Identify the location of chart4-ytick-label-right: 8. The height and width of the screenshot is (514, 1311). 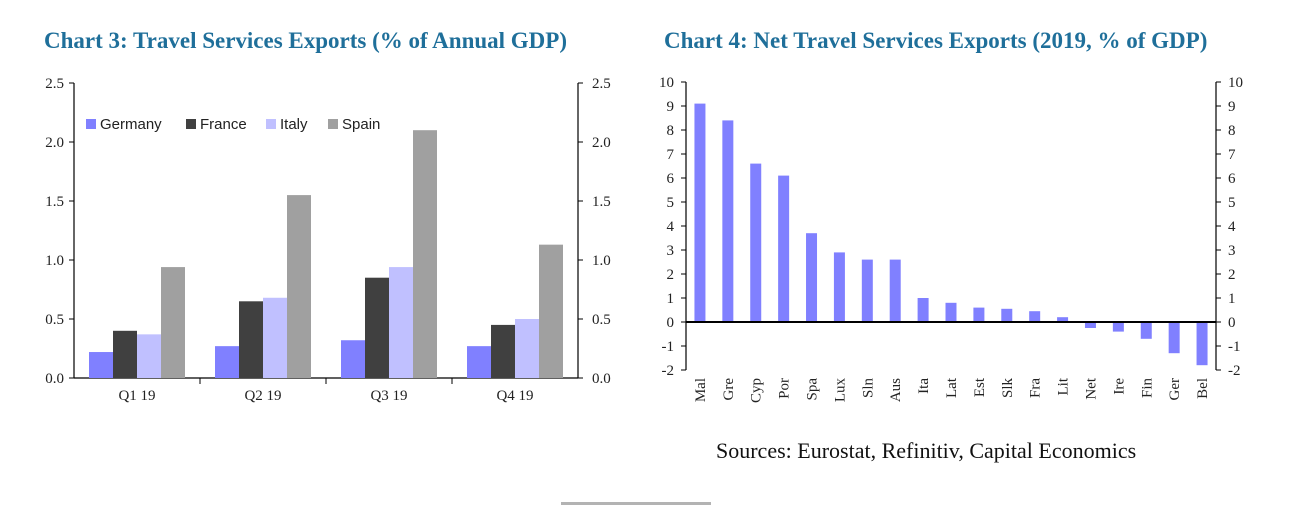
(1232, 131).